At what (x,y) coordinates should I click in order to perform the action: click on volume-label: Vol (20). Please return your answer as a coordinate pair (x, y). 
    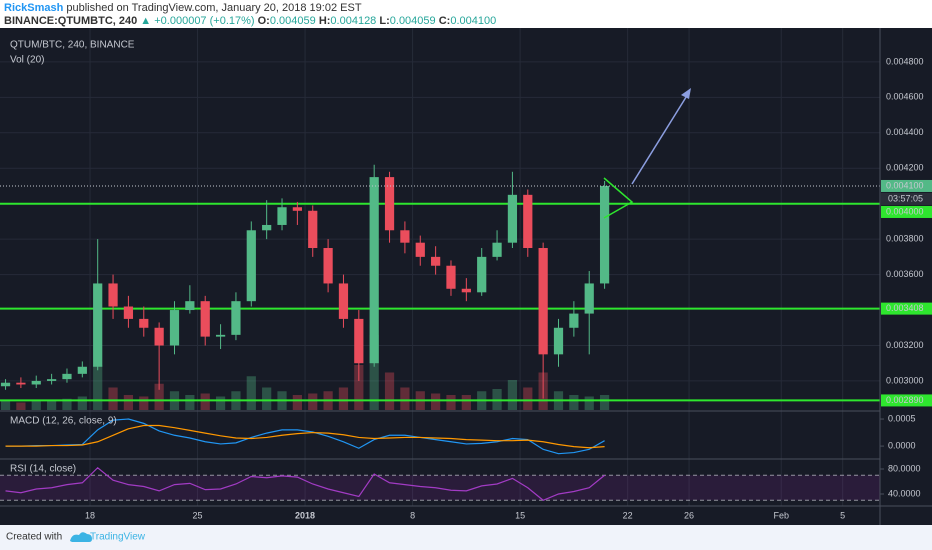
    Looking at the image, I should click on (27, 60).